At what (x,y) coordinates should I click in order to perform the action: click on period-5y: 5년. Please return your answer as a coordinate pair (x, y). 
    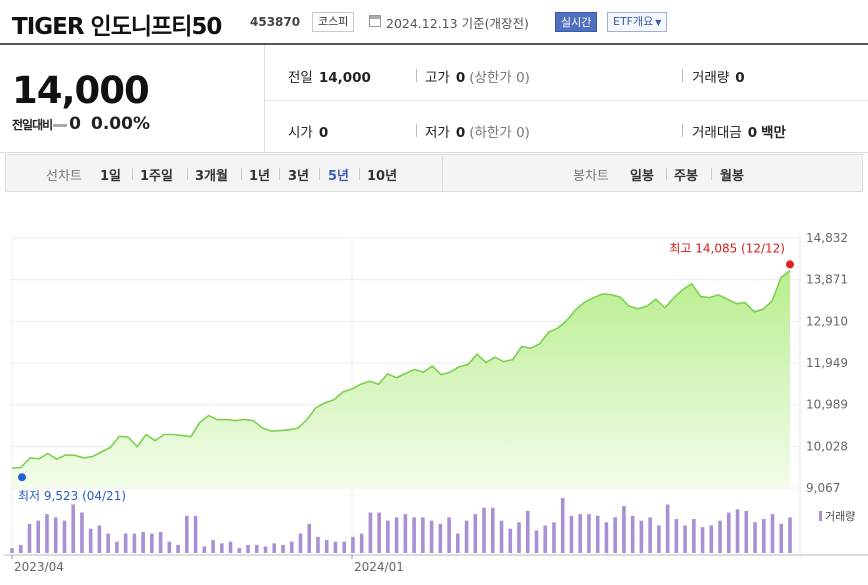
    Looking at the image, I should click on (339, 176).